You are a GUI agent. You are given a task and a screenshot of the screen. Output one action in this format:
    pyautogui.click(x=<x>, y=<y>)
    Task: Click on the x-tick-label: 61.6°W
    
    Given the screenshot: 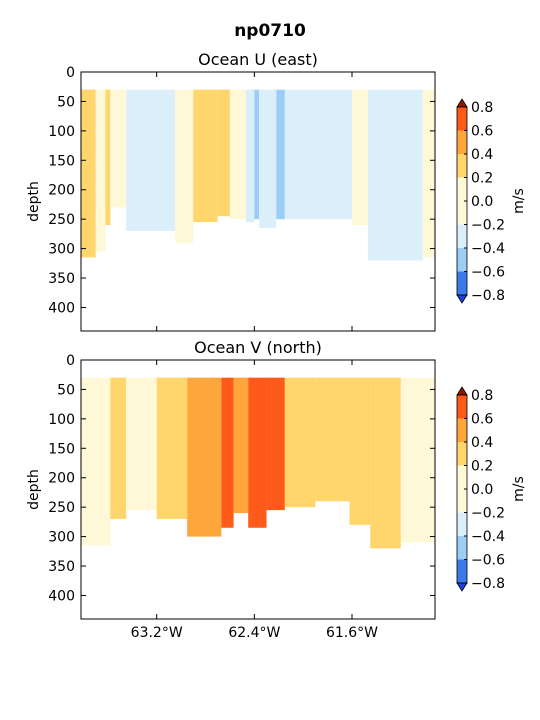 What is the action you would take?
    pyautogui.click(x=352, y=633)
    